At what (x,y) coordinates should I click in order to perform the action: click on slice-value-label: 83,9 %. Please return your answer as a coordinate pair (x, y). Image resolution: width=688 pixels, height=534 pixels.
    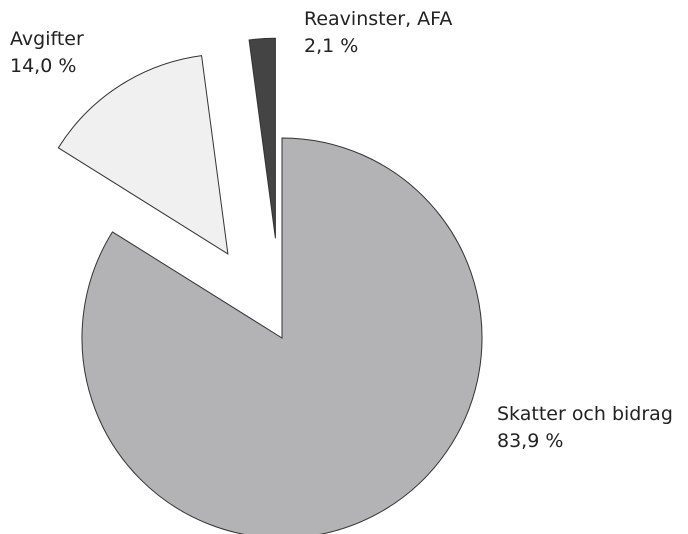
    Looking at the image, I should click on (530, 441).